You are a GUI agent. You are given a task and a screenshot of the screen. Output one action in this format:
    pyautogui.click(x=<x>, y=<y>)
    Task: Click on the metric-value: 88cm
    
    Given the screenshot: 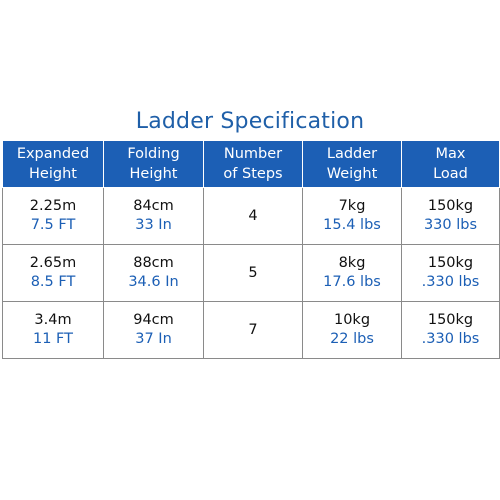 What is the action you would take?
    pyautogui.click(x=153, y=263)
    